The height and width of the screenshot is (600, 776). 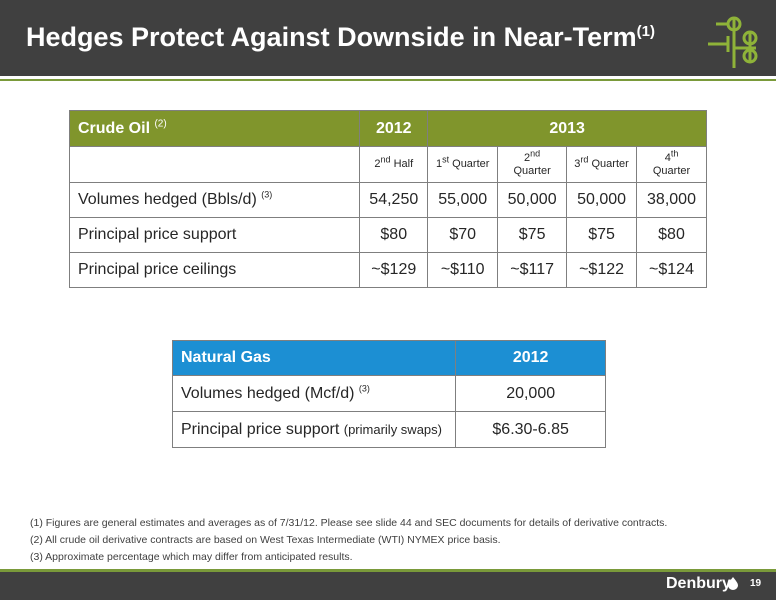 What do you see at coordinates (114, 128) in the screenshot?
I see `oil-corner-label: Crude Oil` at bounding box center [114, 128].